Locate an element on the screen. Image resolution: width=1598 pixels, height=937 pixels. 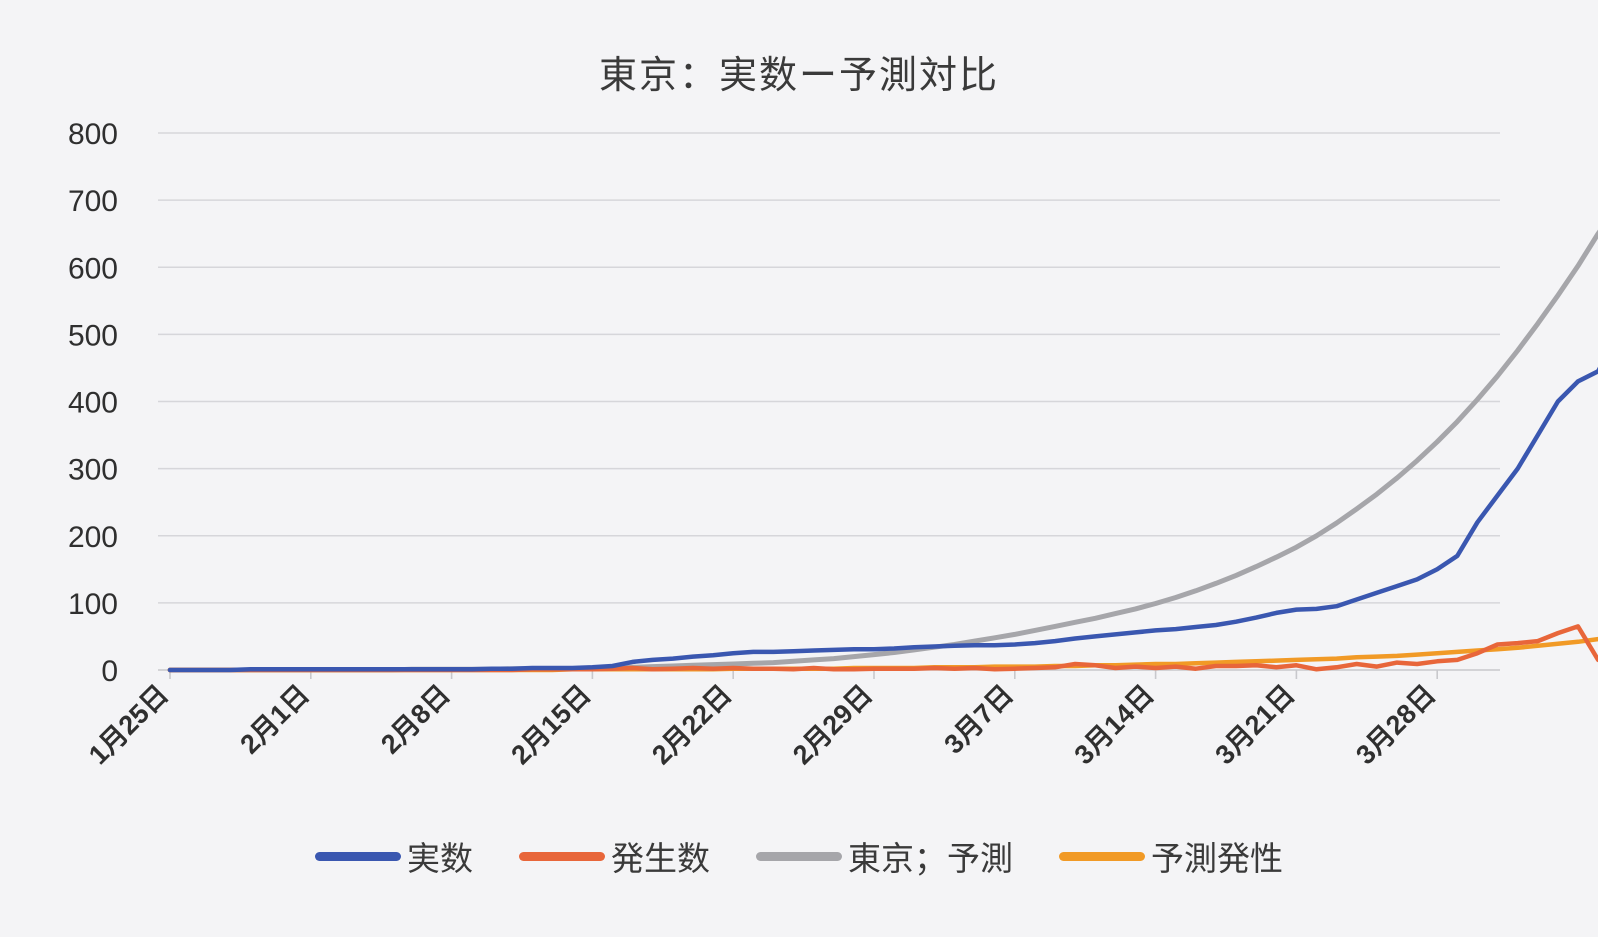
x-tick-label: 2月22日 is located at coordinates (691, 724).